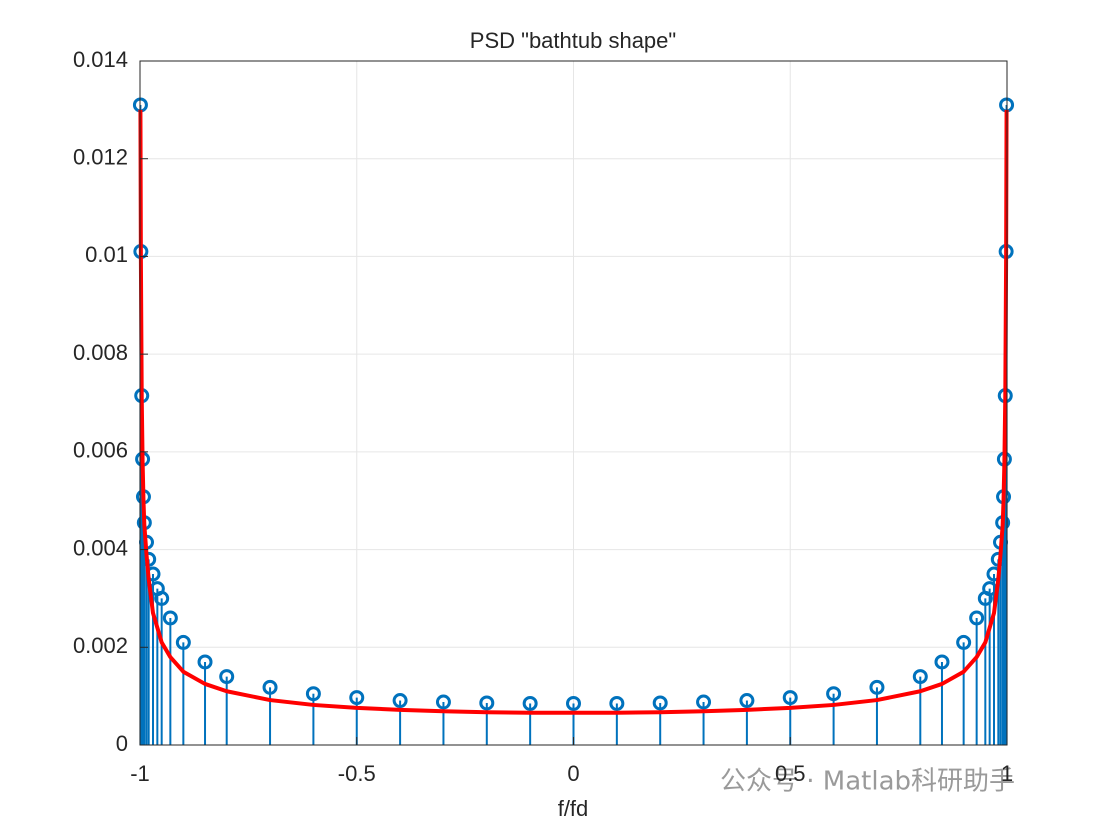 The width and height of the screenshot is (1108, 827). What do you see at coordinates (100, 157) in the screenshot?
I see `y-tick-label: 0.012` at bounding box center [100, 157].